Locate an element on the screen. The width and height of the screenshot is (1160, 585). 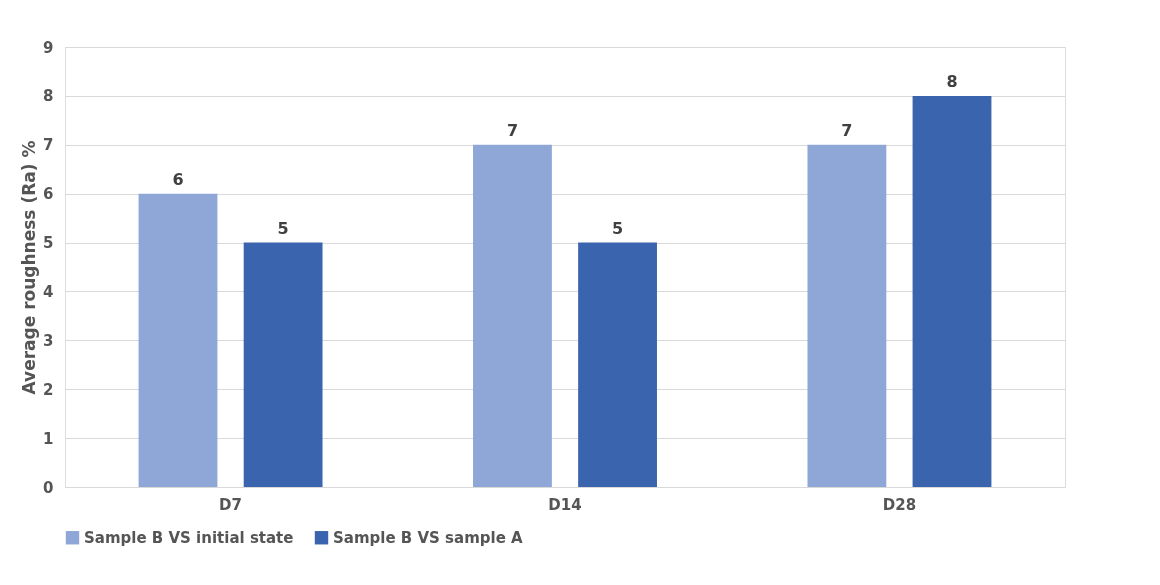
legend-label: Sample B VS sample A is located at coordinates (428, 537).